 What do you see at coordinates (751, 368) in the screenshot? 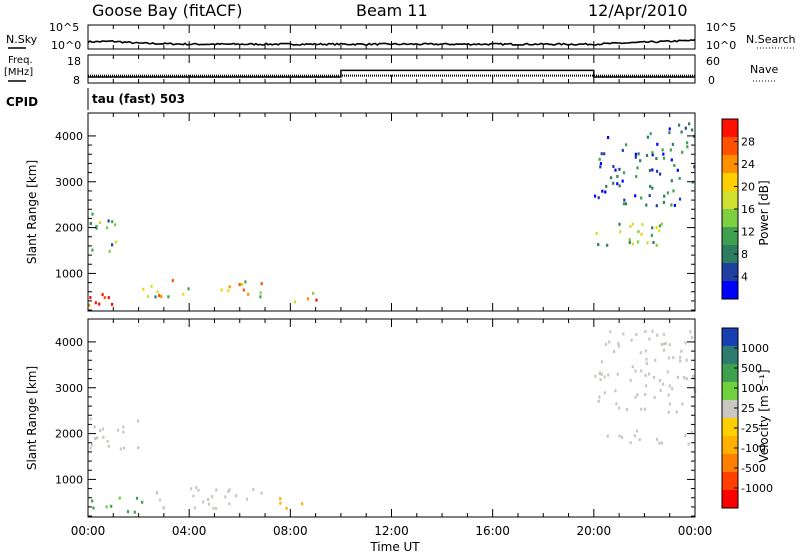
I see `colorbar-tick: 500` at bounding box center [751, 368].